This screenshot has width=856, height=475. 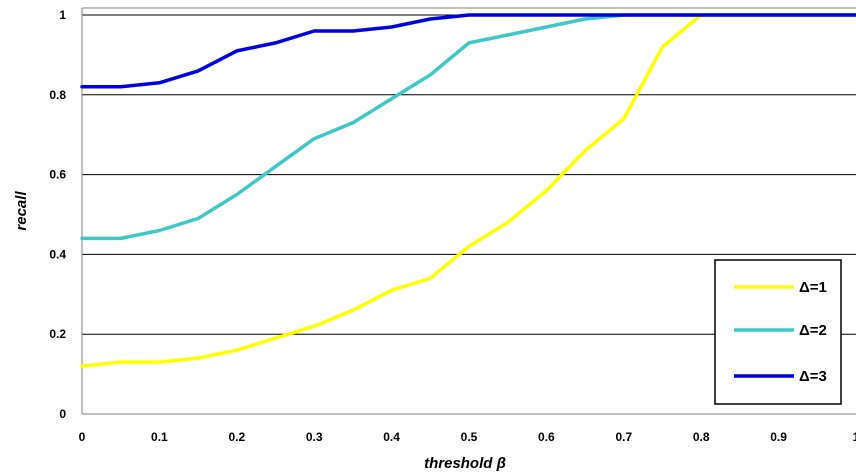 I want to click on x-tick-label: 0, so click(x=82, y=437).